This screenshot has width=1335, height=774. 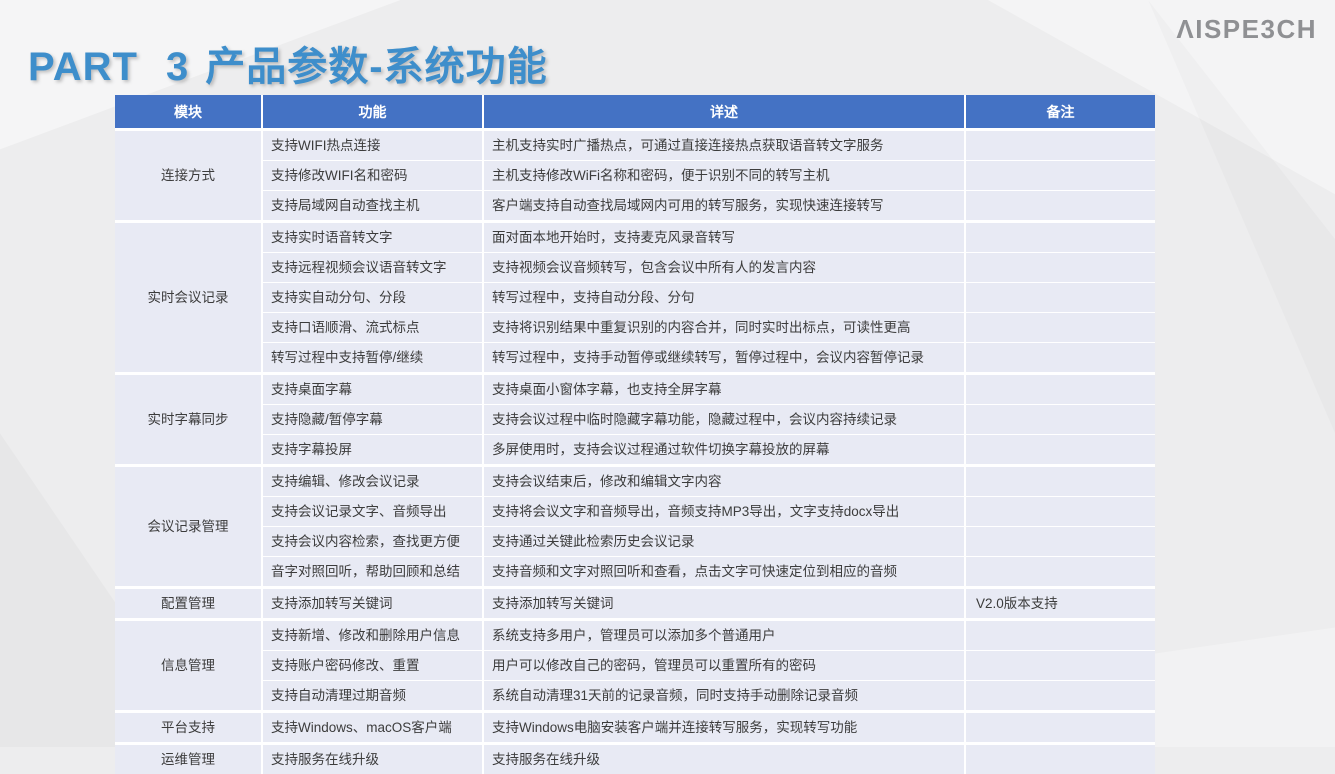 What do you see at coordinates (372, 450) in the screenshot?
I see `function-cell: 支持字幕投屏` at bounding box center [372, 450].